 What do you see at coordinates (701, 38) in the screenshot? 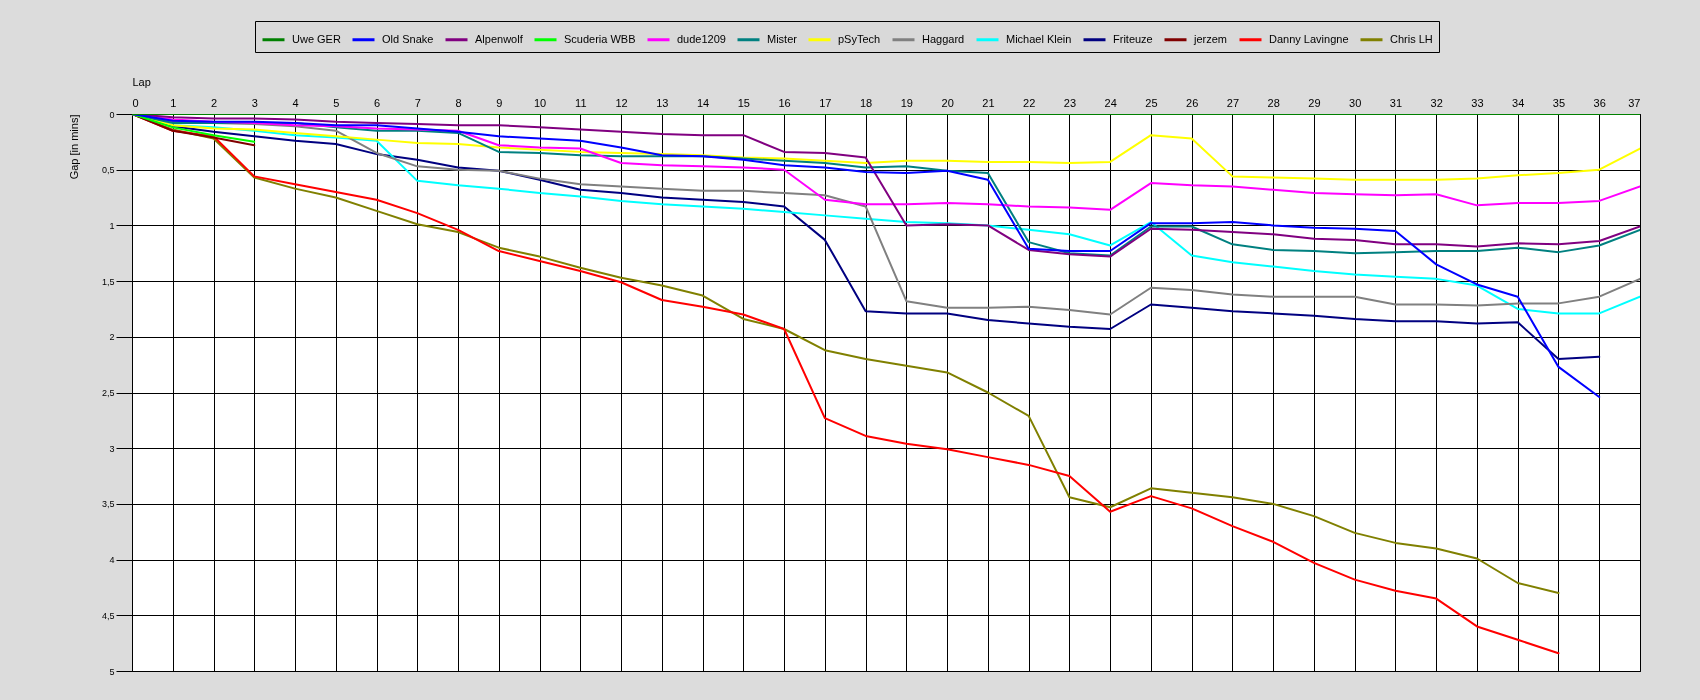
I see `legend-label: dude1209` at bounding box center [701, 38].